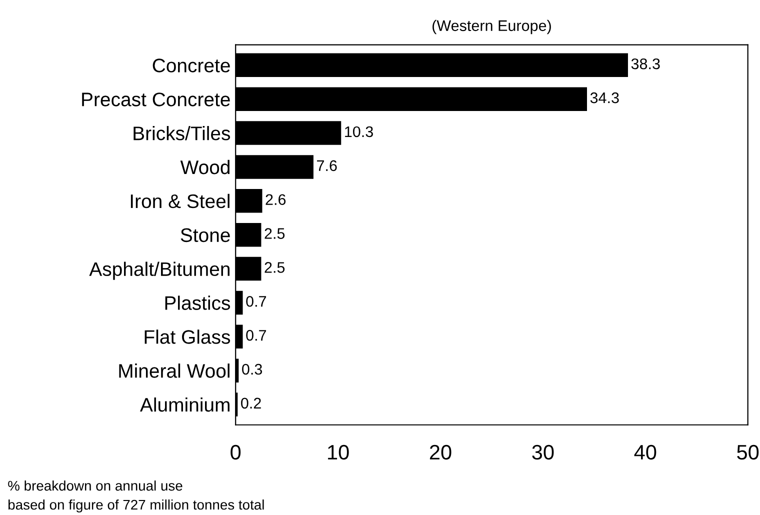 The image size is (760, 515). I want to click on data-label: 10.3, so click(359, 132).